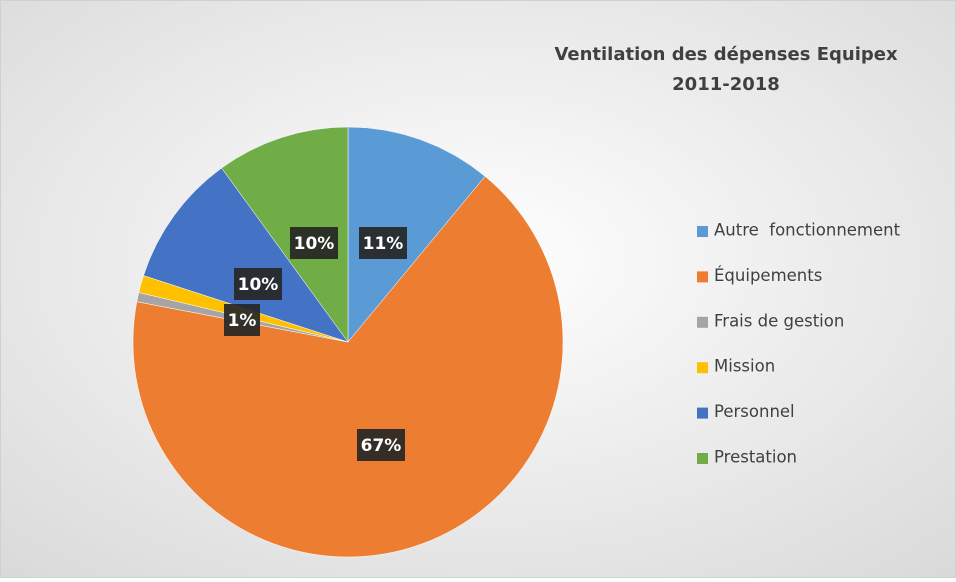 The image size is (956, 582). I want to click on legend-label: Personnel, so click(754, 411).